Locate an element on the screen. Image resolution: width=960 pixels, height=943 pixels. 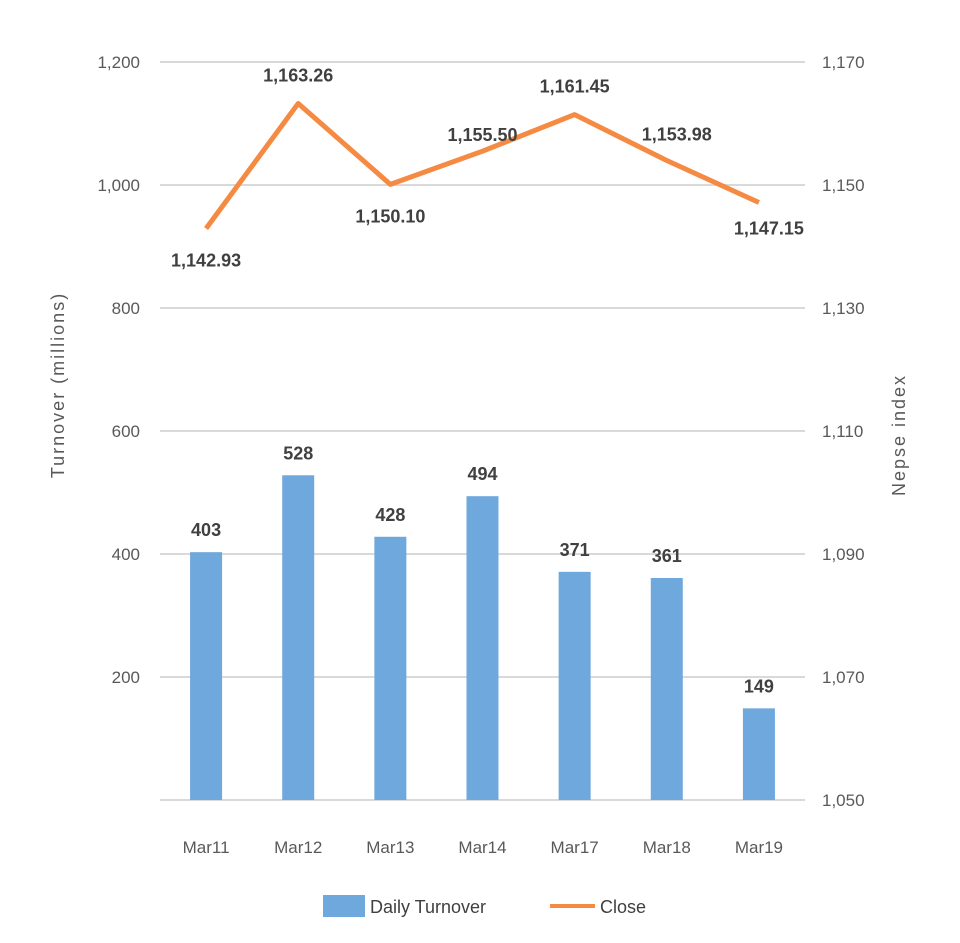
bar-Mar19 is located at coordinates (759, 754).